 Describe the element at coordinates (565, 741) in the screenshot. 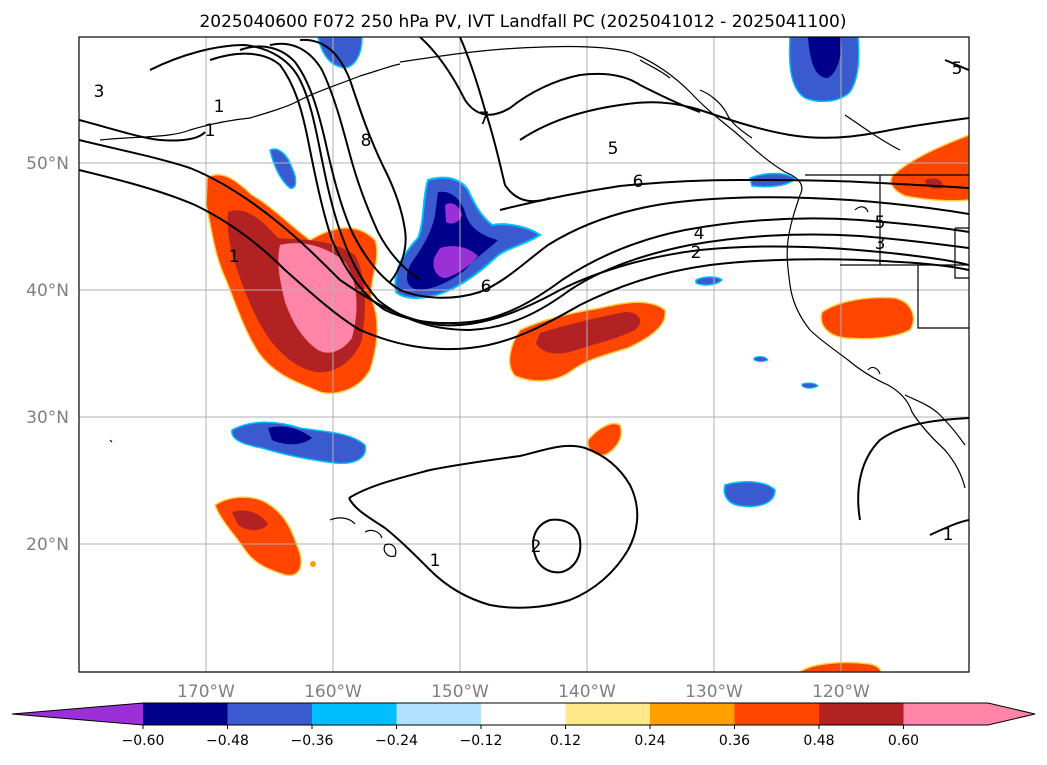

I see `colorbar-tick-label: 0.12` at that location.